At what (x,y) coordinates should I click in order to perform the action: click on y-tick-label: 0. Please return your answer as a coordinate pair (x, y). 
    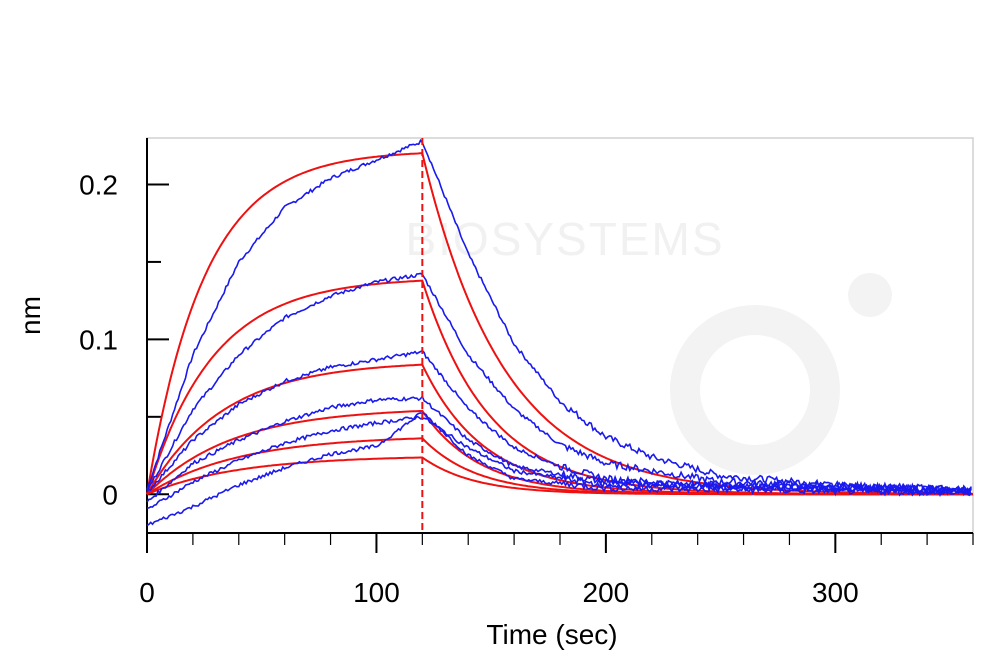
    Looking at the image, I should click on (110, 494).